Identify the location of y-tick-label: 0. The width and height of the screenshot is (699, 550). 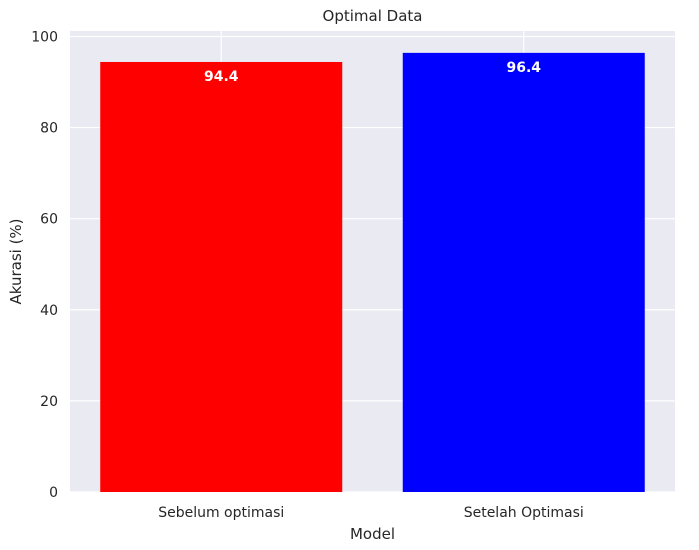
(53, 493).